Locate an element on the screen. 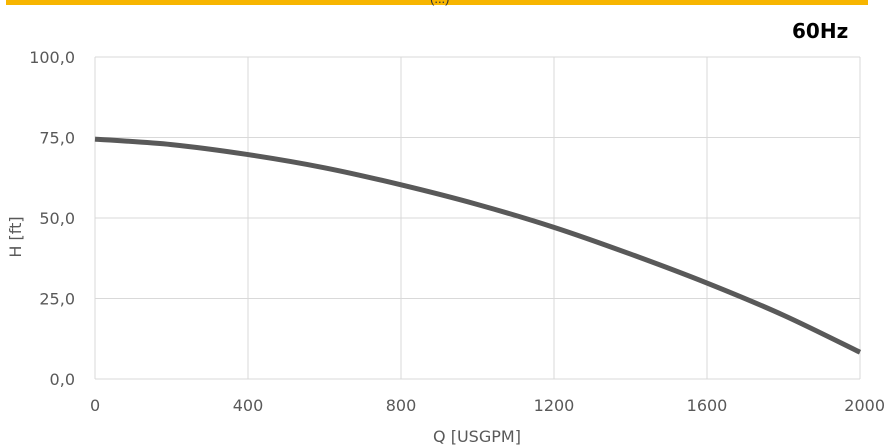 The image size is (888, 446). x-tick-label: 0 is located at coordinates (95, 405).